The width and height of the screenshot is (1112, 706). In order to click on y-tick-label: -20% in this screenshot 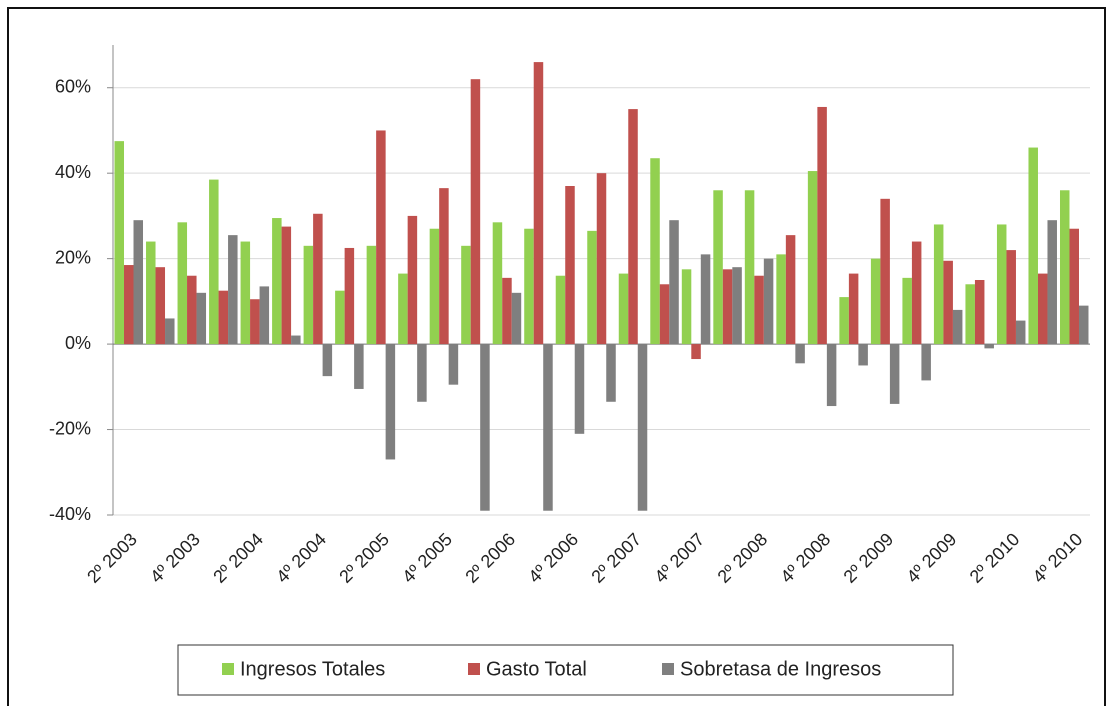, I will do `click(70, 428)`.